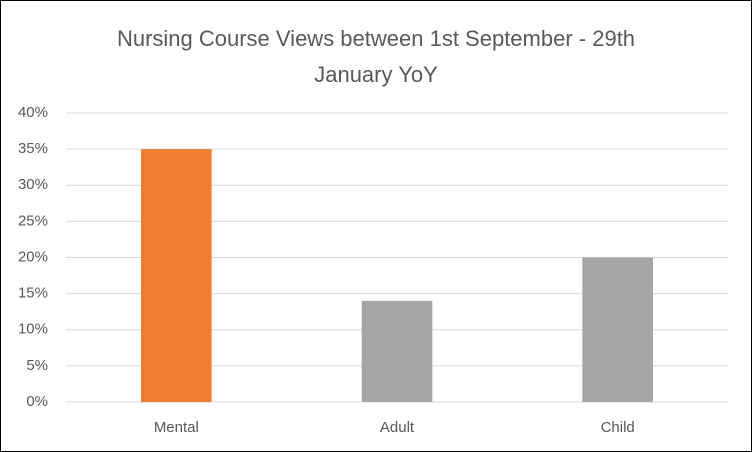 Image resolution: width=752 pixels, height=452 pixels. I want to click on y-tick-label: 35%, so click(33, 148).